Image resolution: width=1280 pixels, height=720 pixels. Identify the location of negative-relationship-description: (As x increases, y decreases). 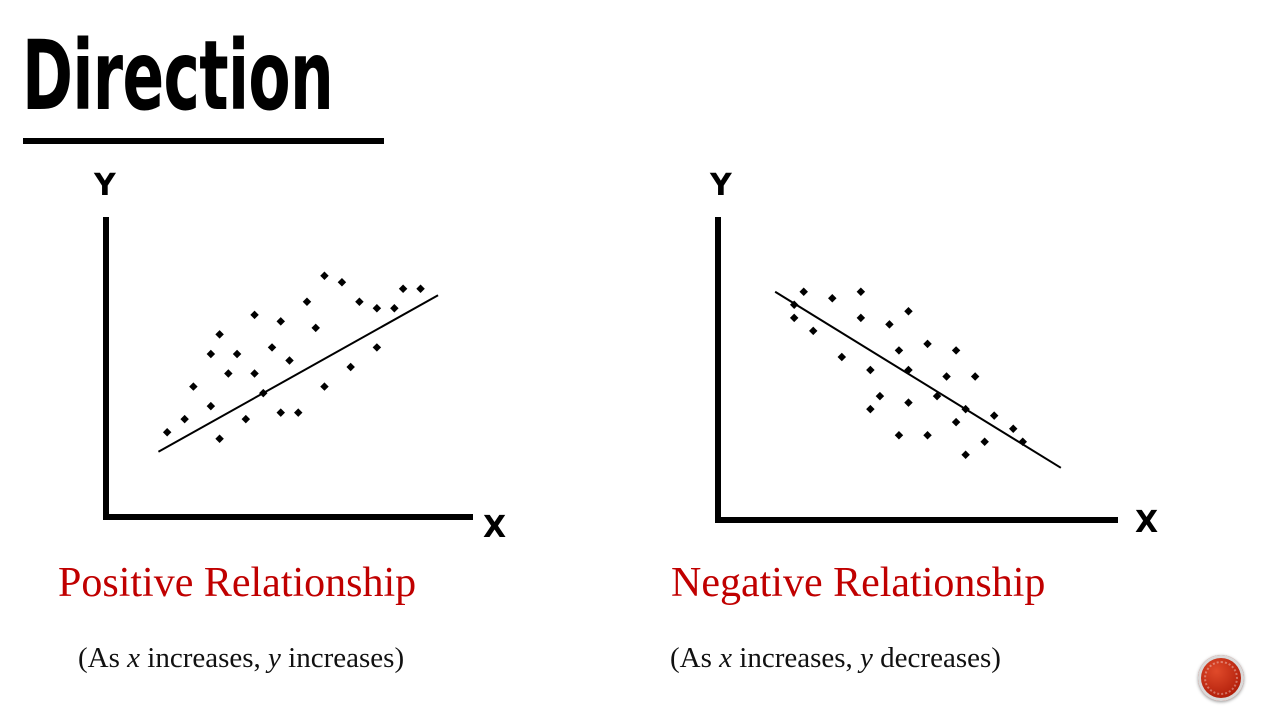
(835, 658).